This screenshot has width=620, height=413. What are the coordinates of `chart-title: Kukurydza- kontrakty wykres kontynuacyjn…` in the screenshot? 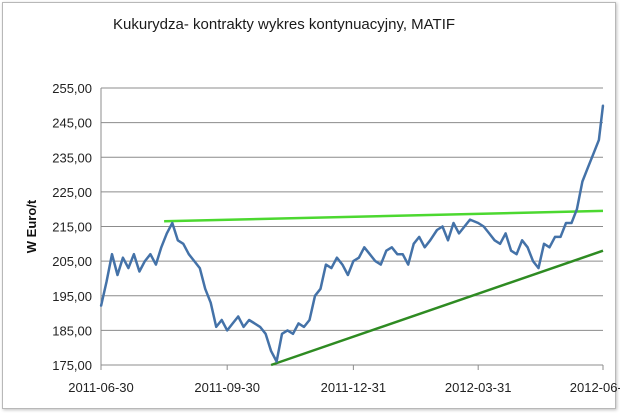 It's located at (284, 24).